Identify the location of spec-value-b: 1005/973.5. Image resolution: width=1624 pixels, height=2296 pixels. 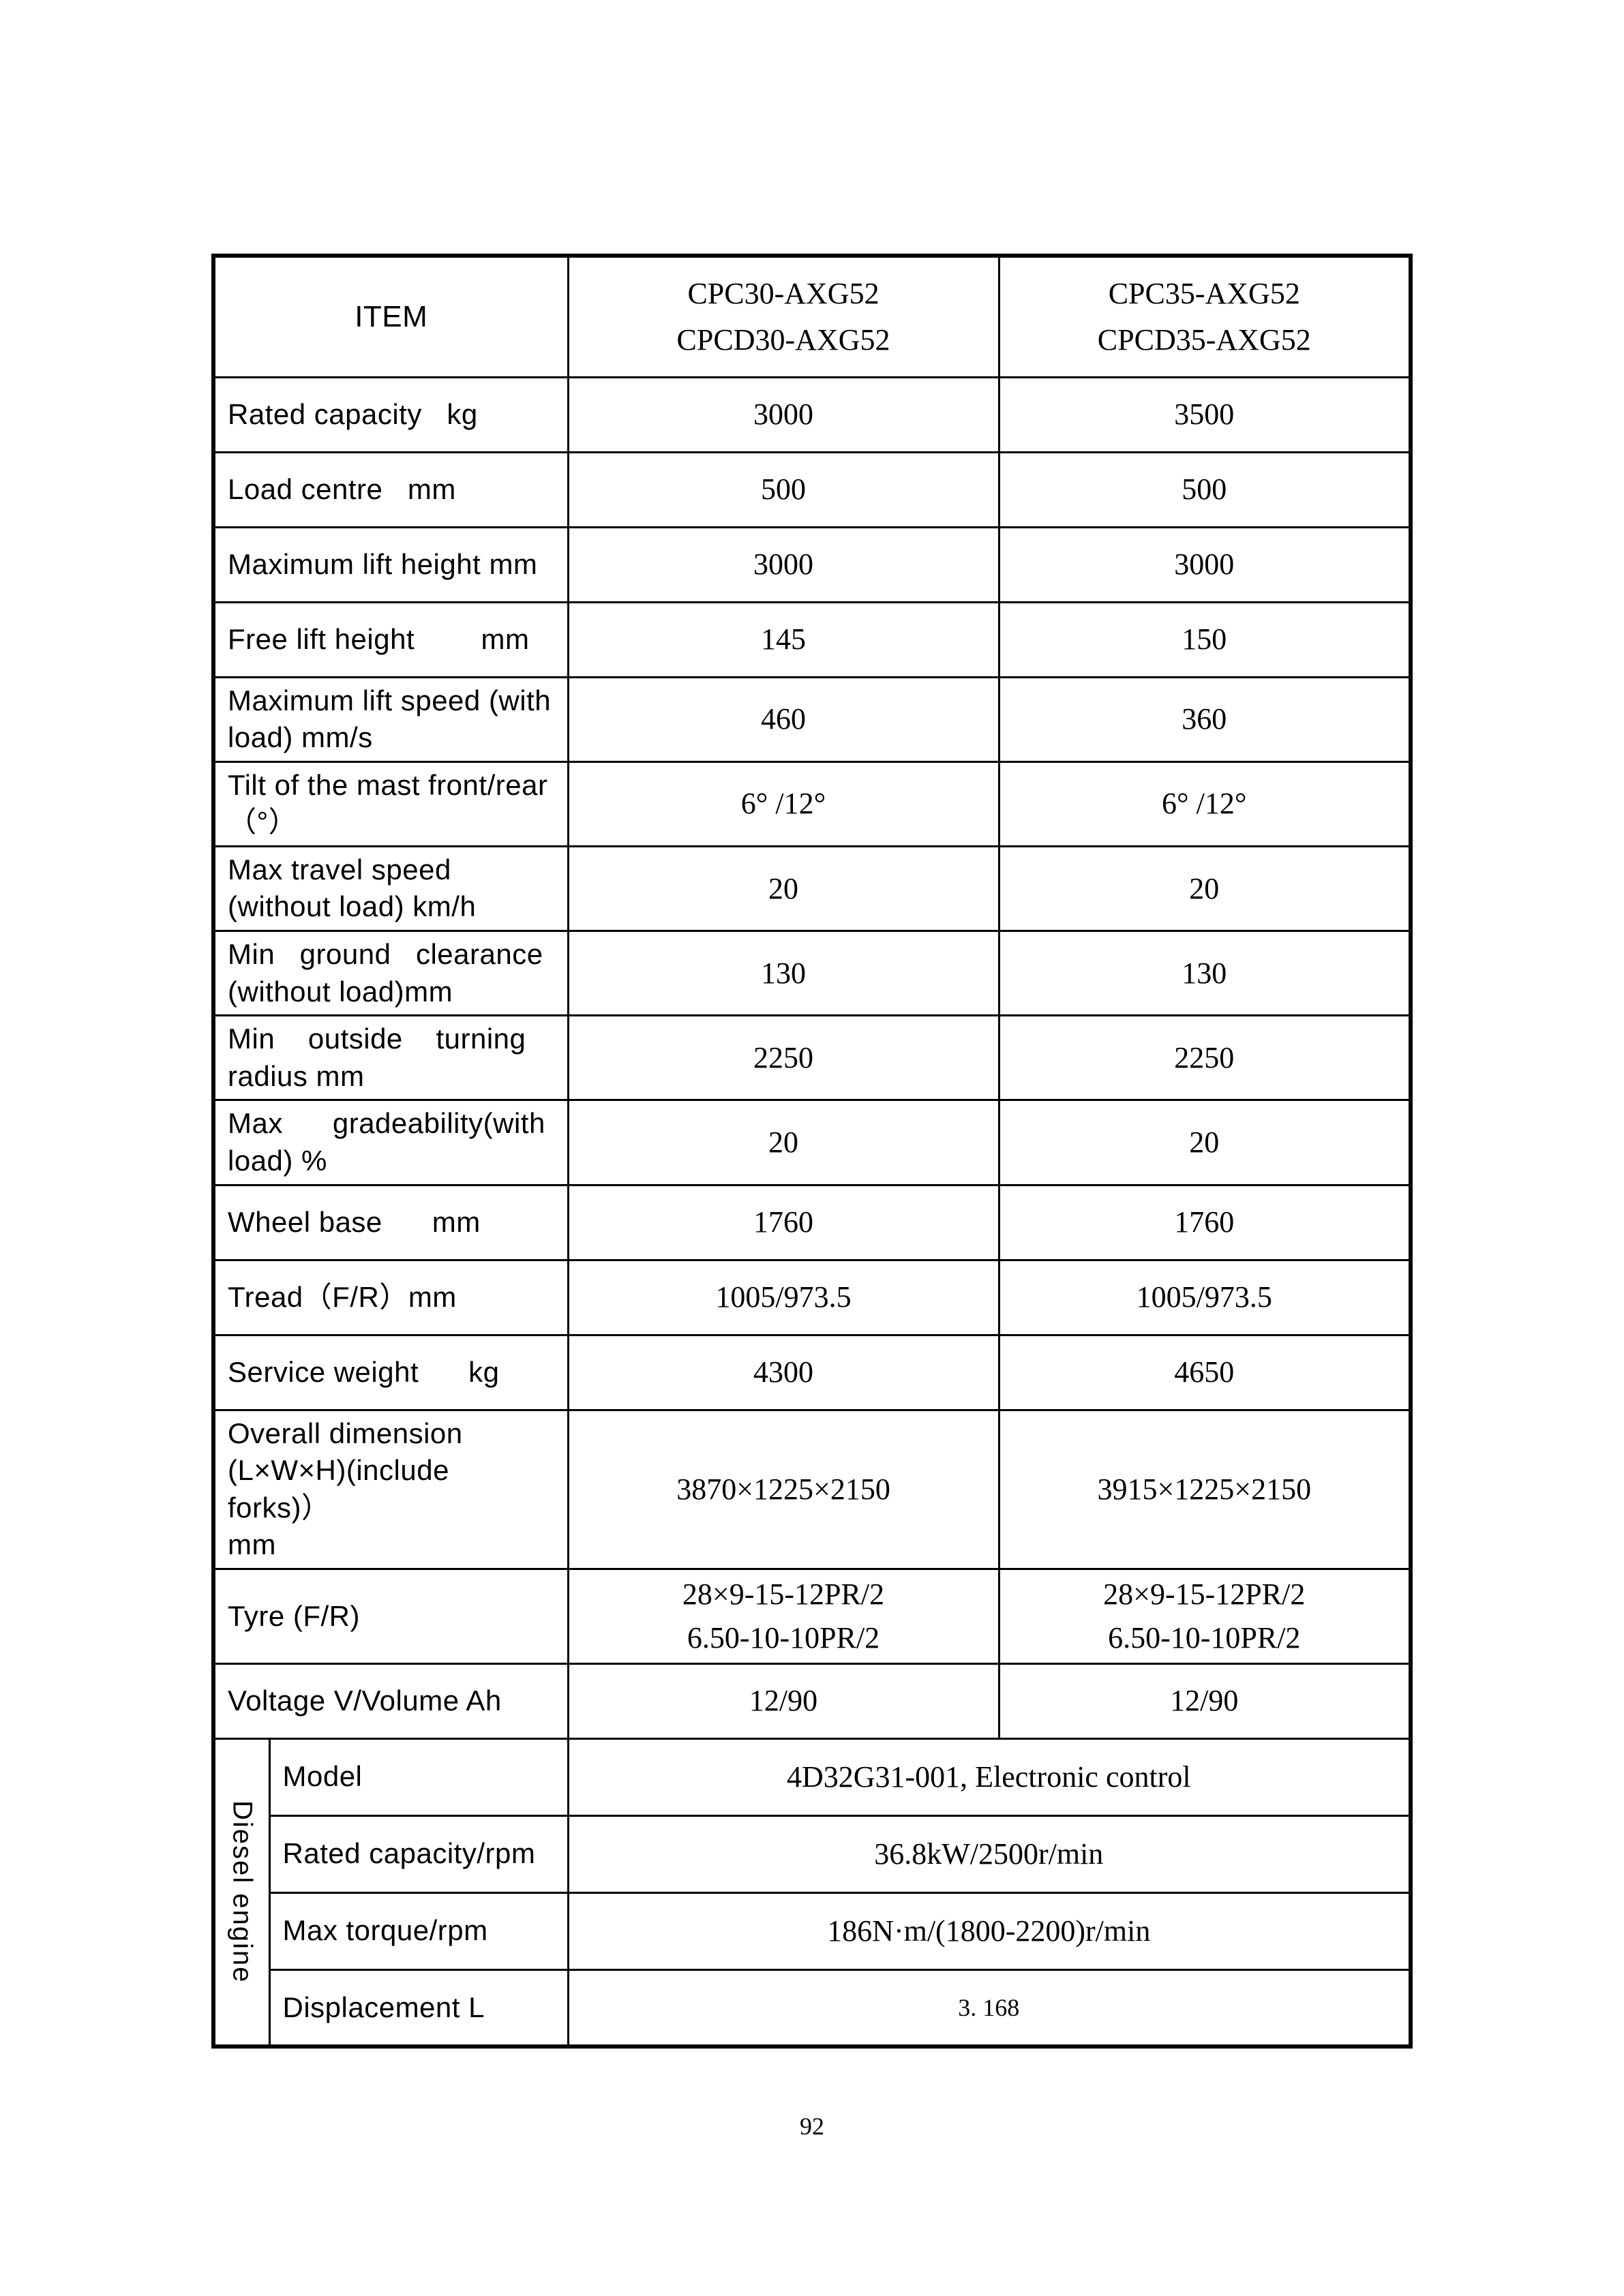
(1204, 1297).